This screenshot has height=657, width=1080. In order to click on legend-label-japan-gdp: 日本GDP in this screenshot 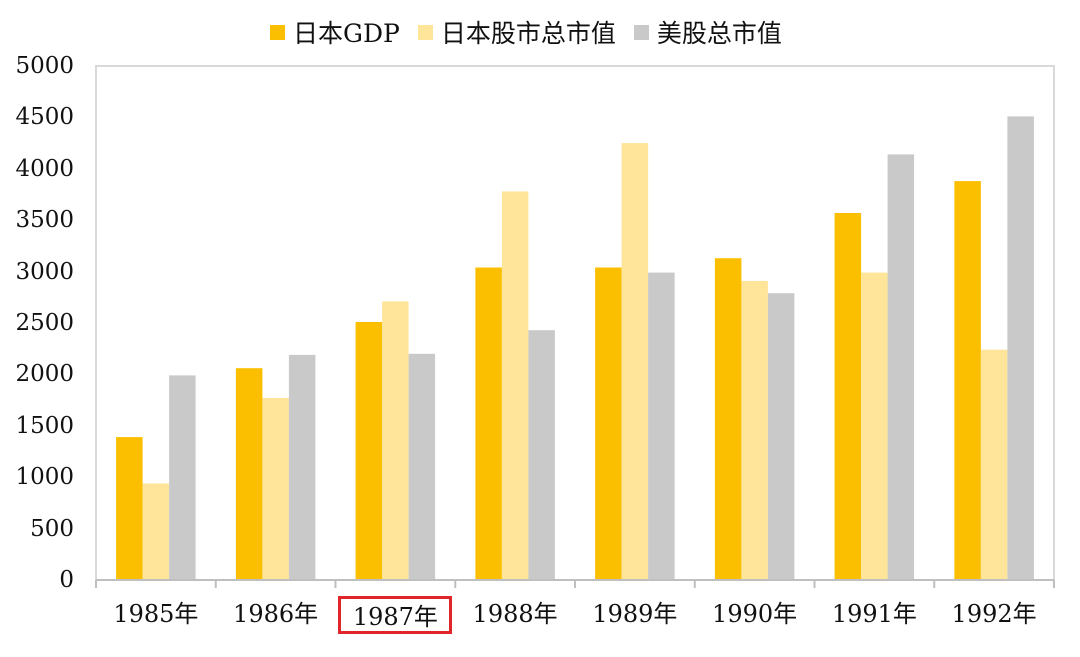, I will do `click(346, 33)`.